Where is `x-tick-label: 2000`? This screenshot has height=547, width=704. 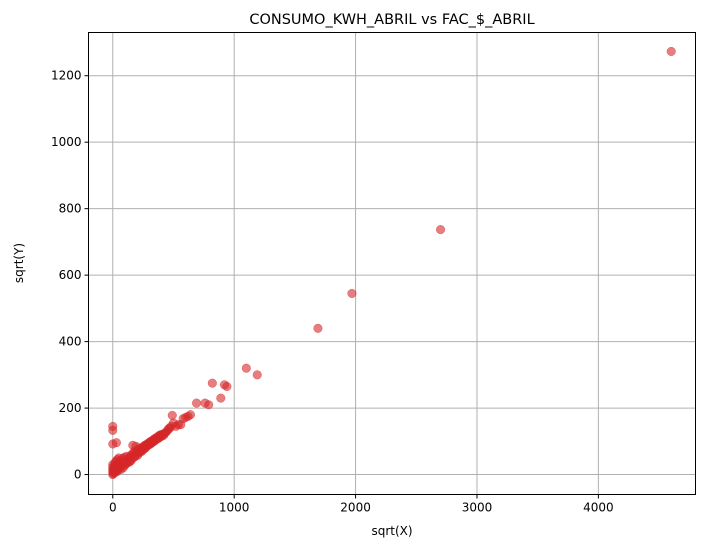 x-tick-label: 2000 is located at coordinates (355, 508).